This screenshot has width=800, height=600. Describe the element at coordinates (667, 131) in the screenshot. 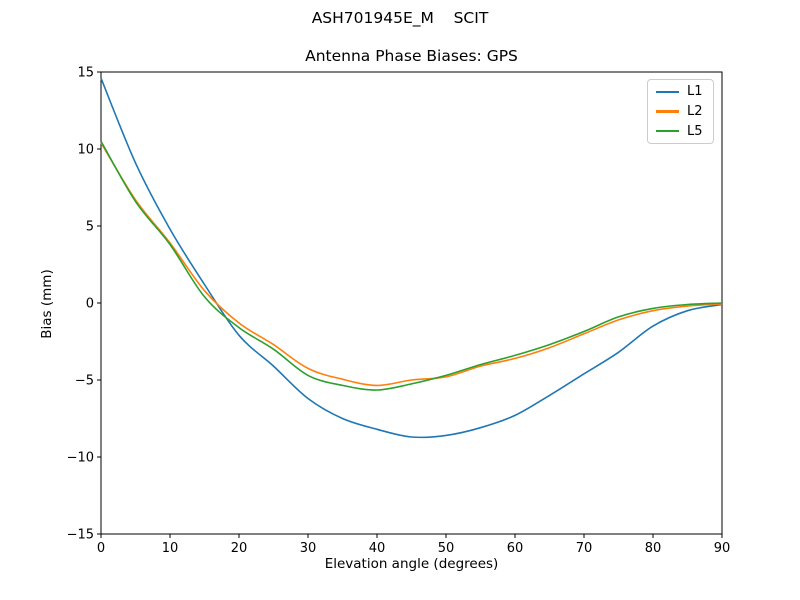

I see `legend-swatch-l5` at that location.